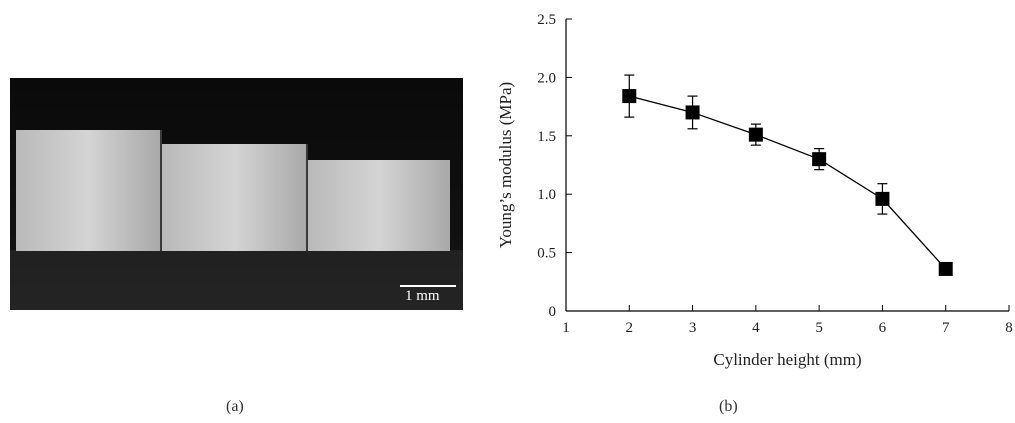 Image resolution: width=1015 pixels, height=423 pixels. Describe the element at coordinates (546, 137) in the screenshot. I see `y-tick-label: 1.5` at that location.